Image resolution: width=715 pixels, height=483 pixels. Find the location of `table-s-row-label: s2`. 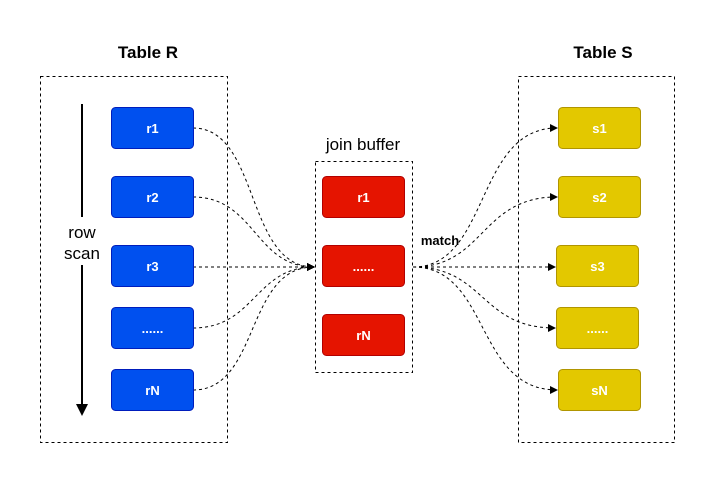

table-s-row-label: s2 is located at coordinates (599, 197).